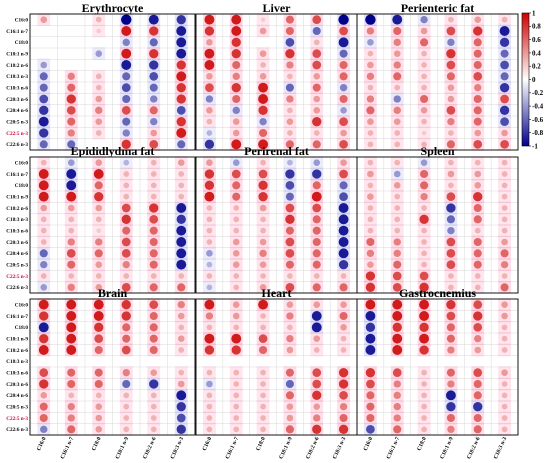 The image size is (550, 463). Describe the element at coordinates (477, 230) in the screenshot. I see `correlation-dot: Spleen: C18:3 n-6 × C18:2 n-6 = 0.3` at that location.